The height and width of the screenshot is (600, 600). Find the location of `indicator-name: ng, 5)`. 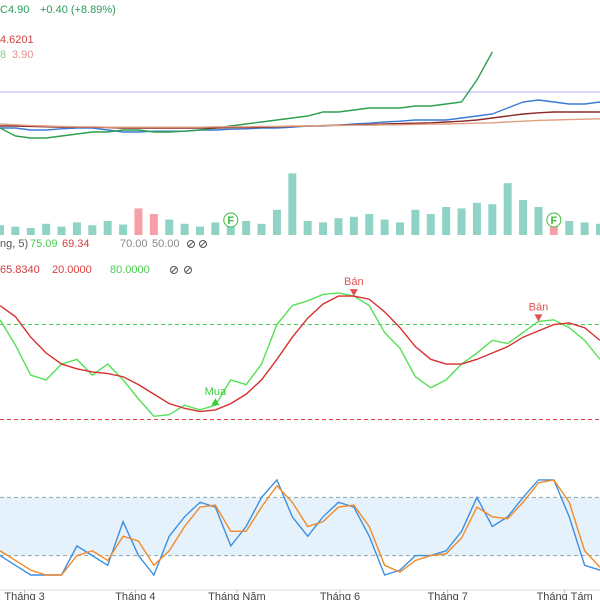

indicator-name: ng, 5) is located at coordinates (14, 244).